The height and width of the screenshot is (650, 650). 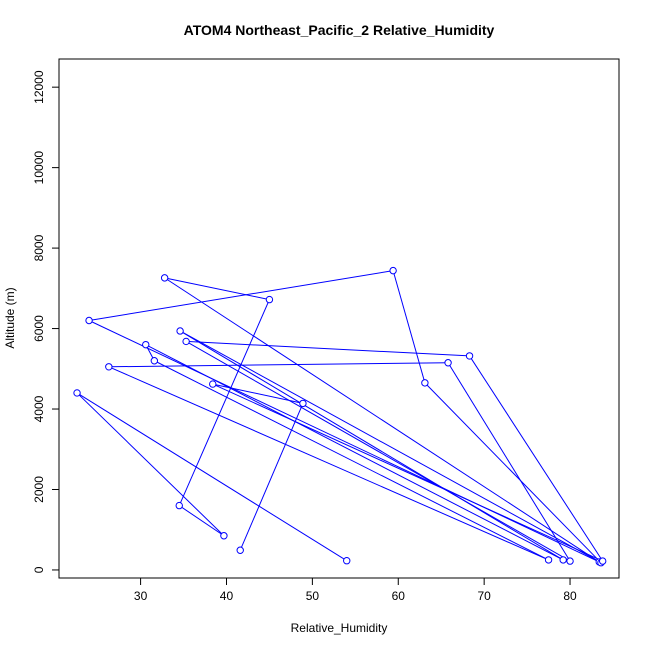 I want to click on y-tick-label: 0, so click(x=39, y=569).